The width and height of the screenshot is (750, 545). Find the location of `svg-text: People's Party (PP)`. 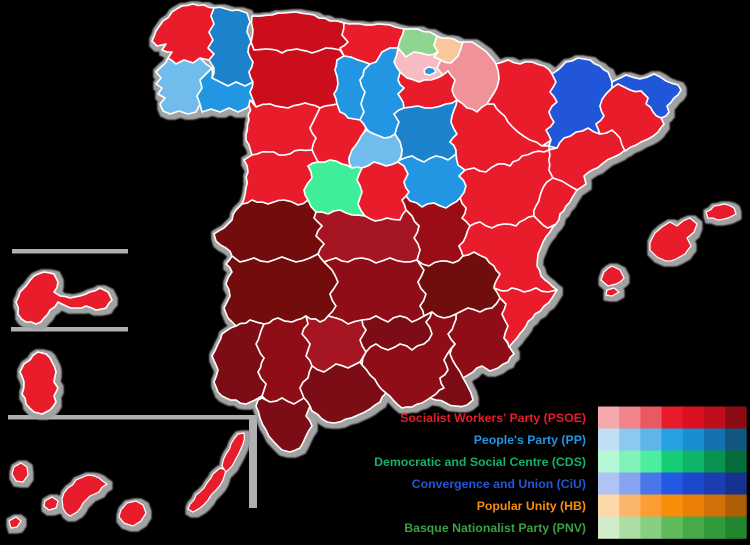

svg-text: People's Party (PP) is located at coordinates (530, 440).